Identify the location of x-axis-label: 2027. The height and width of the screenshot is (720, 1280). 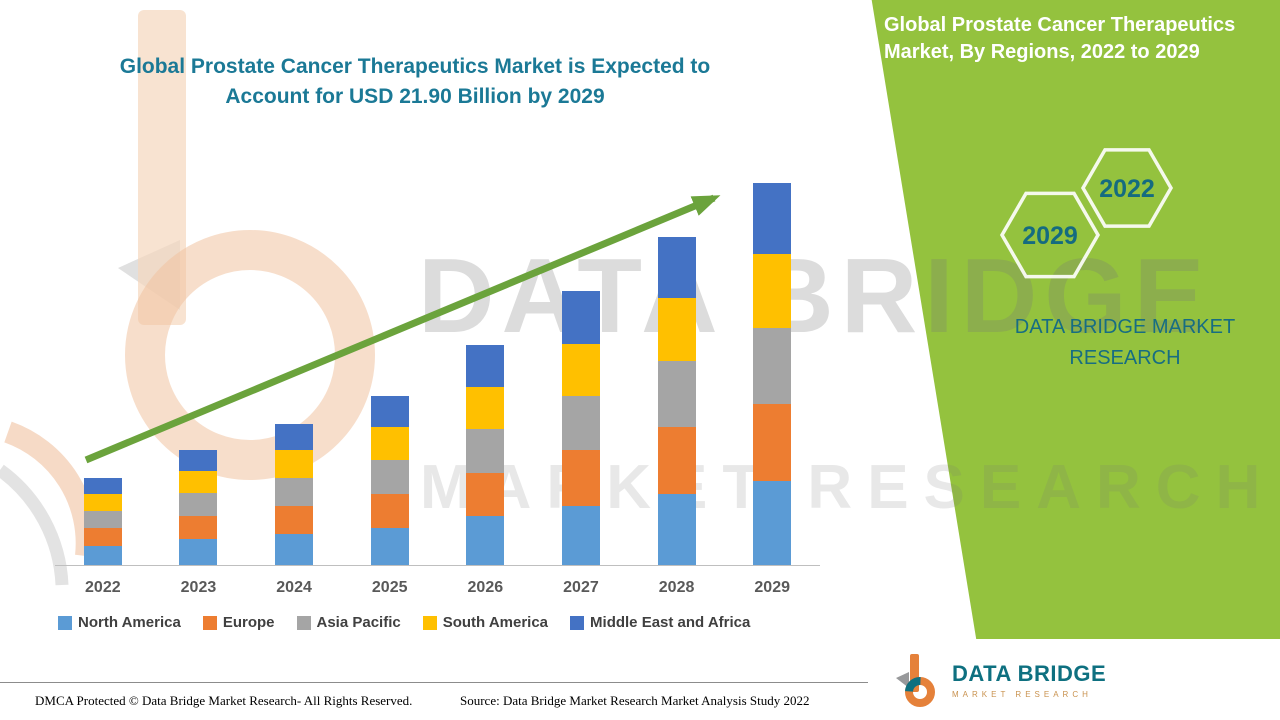
(581, 587).